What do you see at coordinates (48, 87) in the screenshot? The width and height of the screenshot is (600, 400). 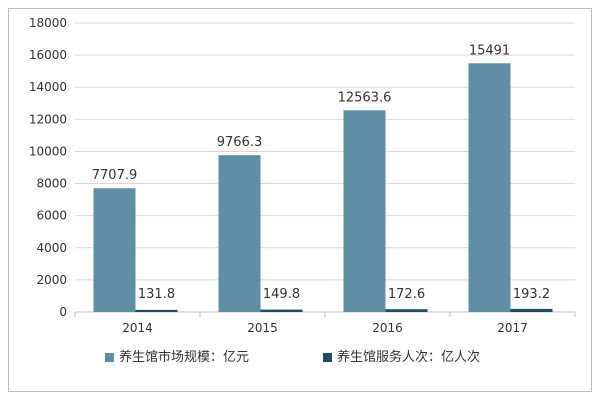 I see `y-tick-label: 14000` at bounding box center [48, 87].